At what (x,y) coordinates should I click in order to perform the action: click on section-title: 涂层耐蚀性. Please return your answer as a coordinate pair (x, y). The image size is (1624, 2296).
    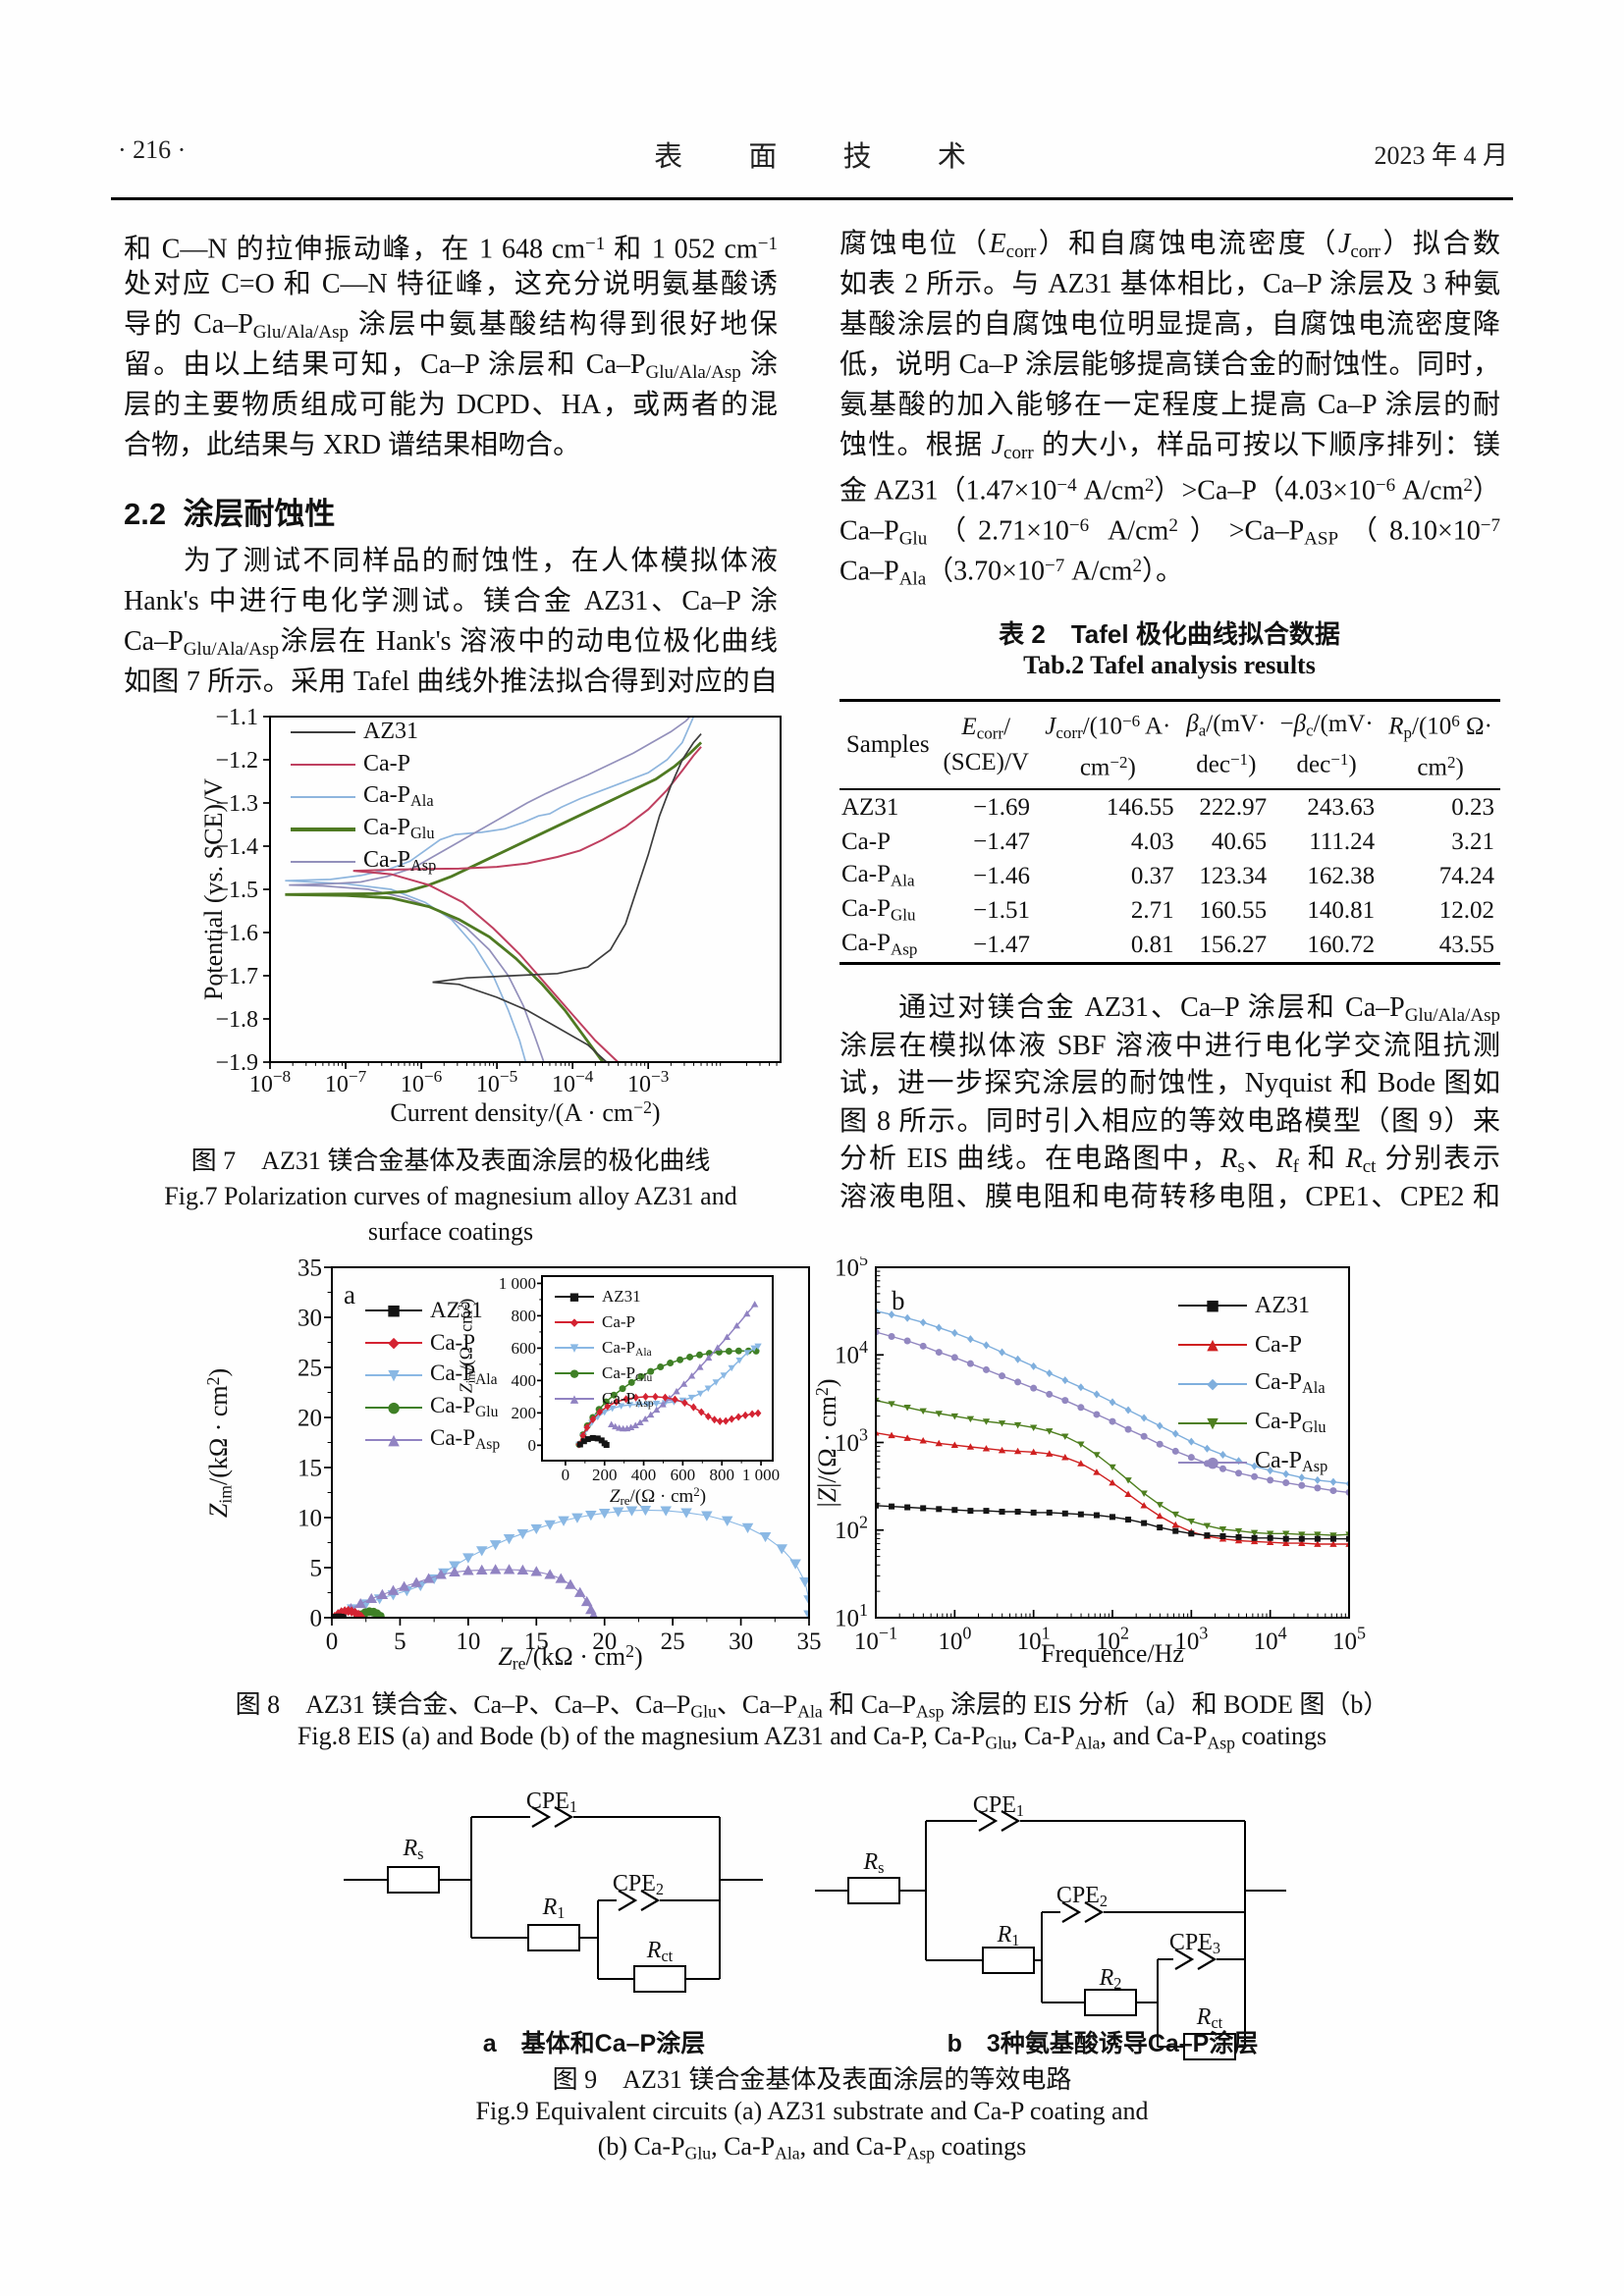
    Looking at the image, I should click on (259, 514).